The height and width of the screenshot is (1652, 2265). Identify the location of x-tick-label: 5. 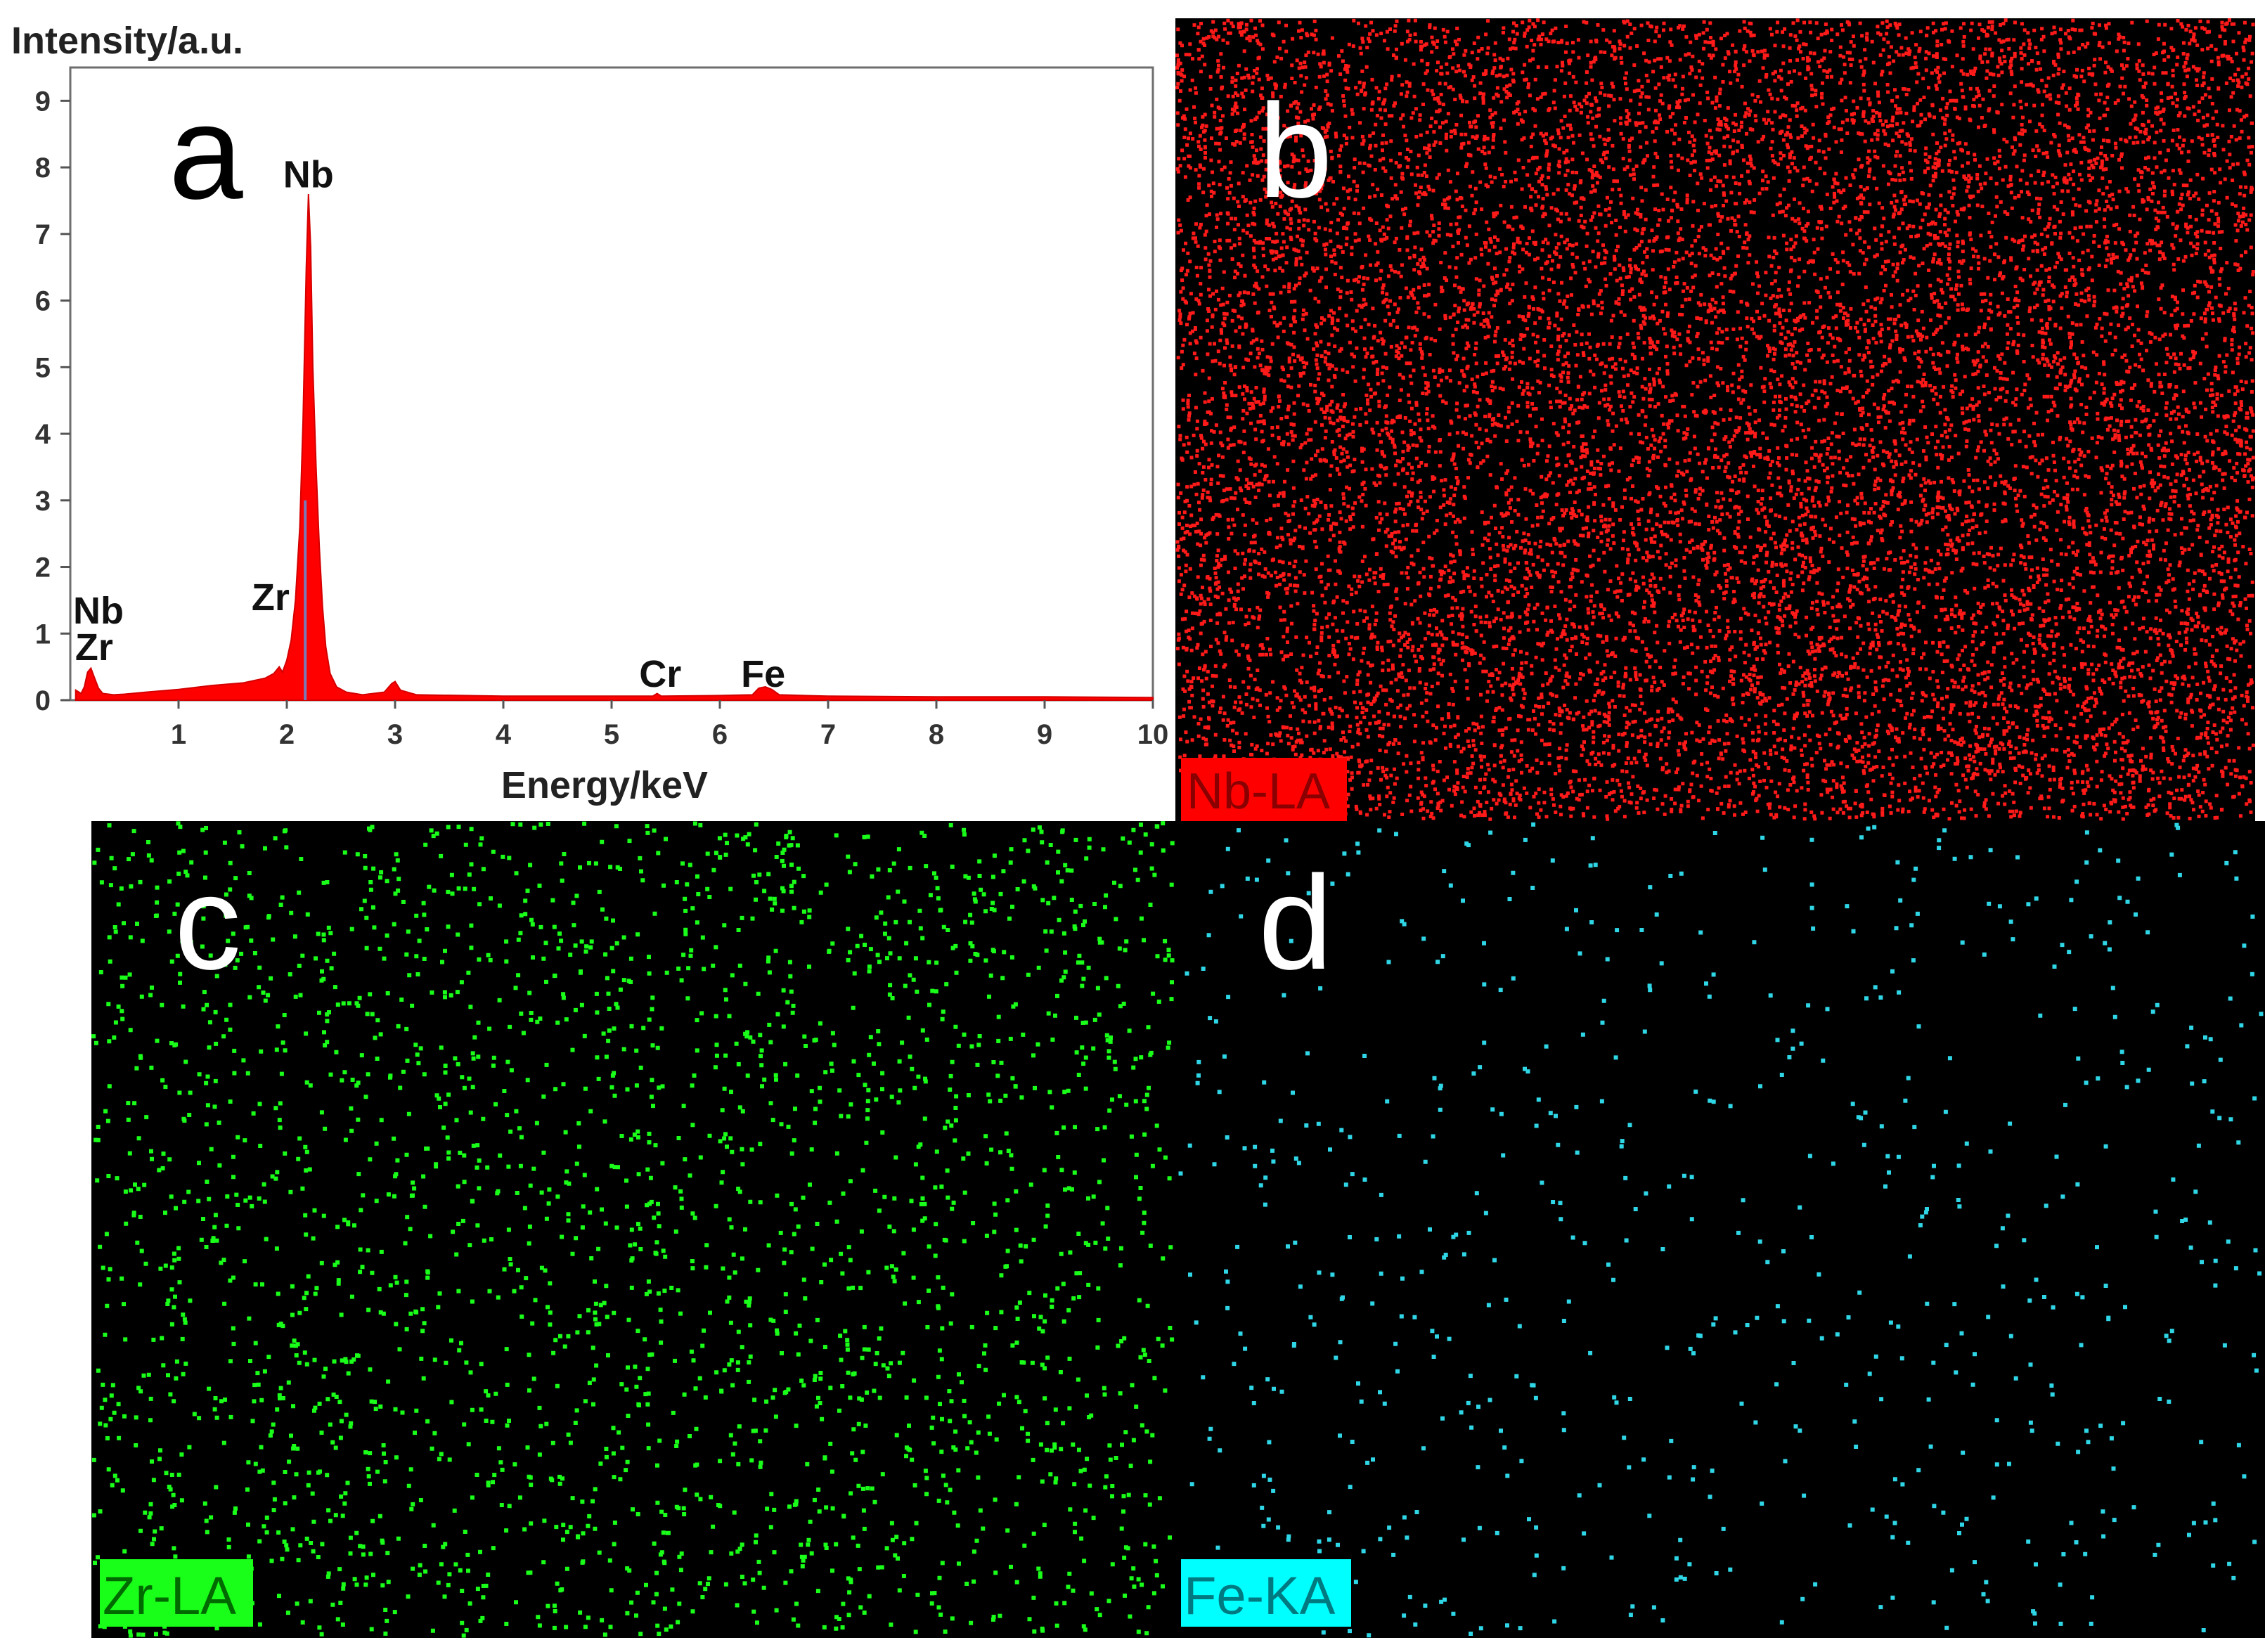
(611, 734).